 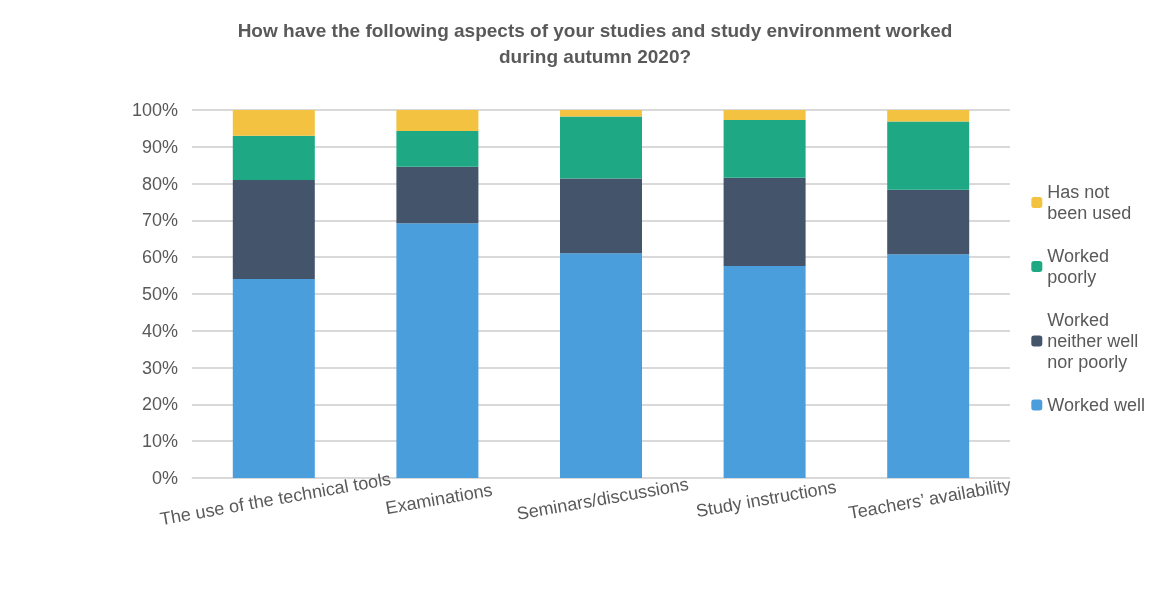 What do you see at coordinates (1078, 266) in the screenshot?
I see `legend-label: Worked poorly` at bounding box center [1078, 266].